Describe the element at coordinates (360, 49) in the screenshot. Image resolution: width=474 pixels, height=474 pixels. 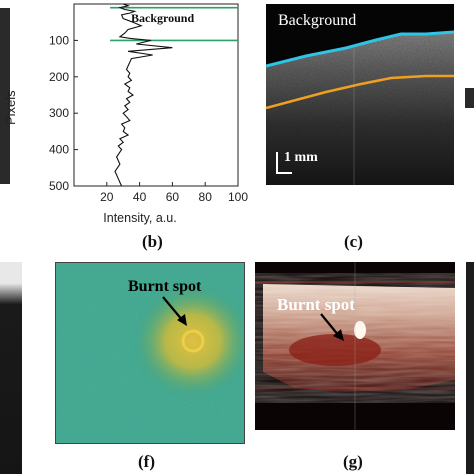
I see `surface-boundary` at that location.